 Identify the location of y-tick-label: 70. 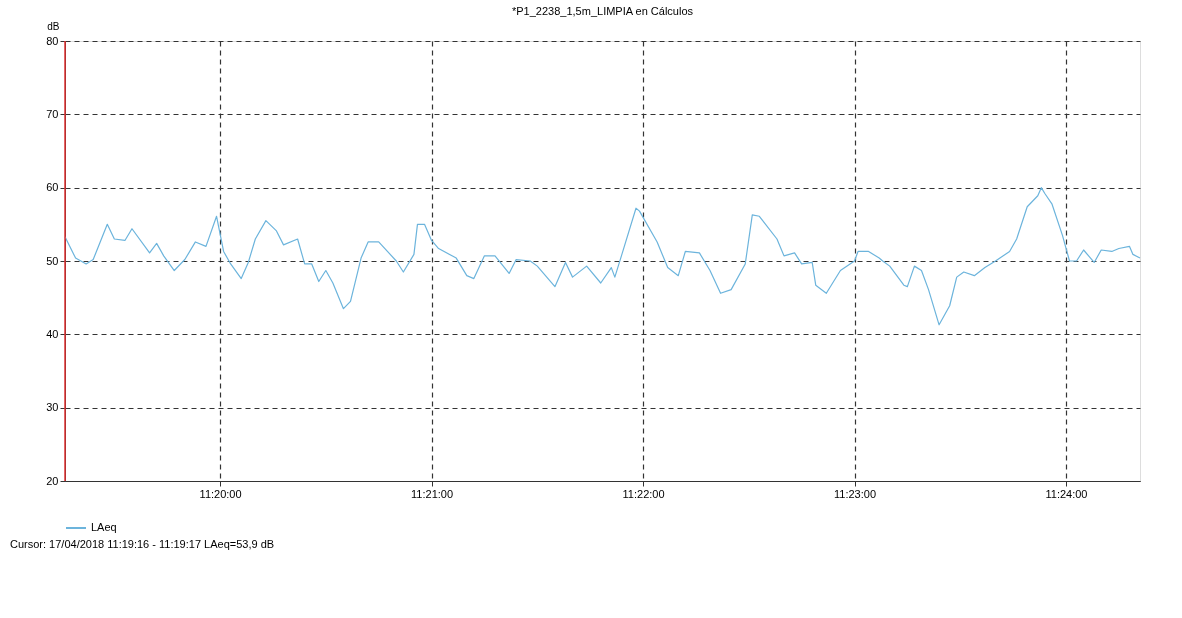
(52, 113).